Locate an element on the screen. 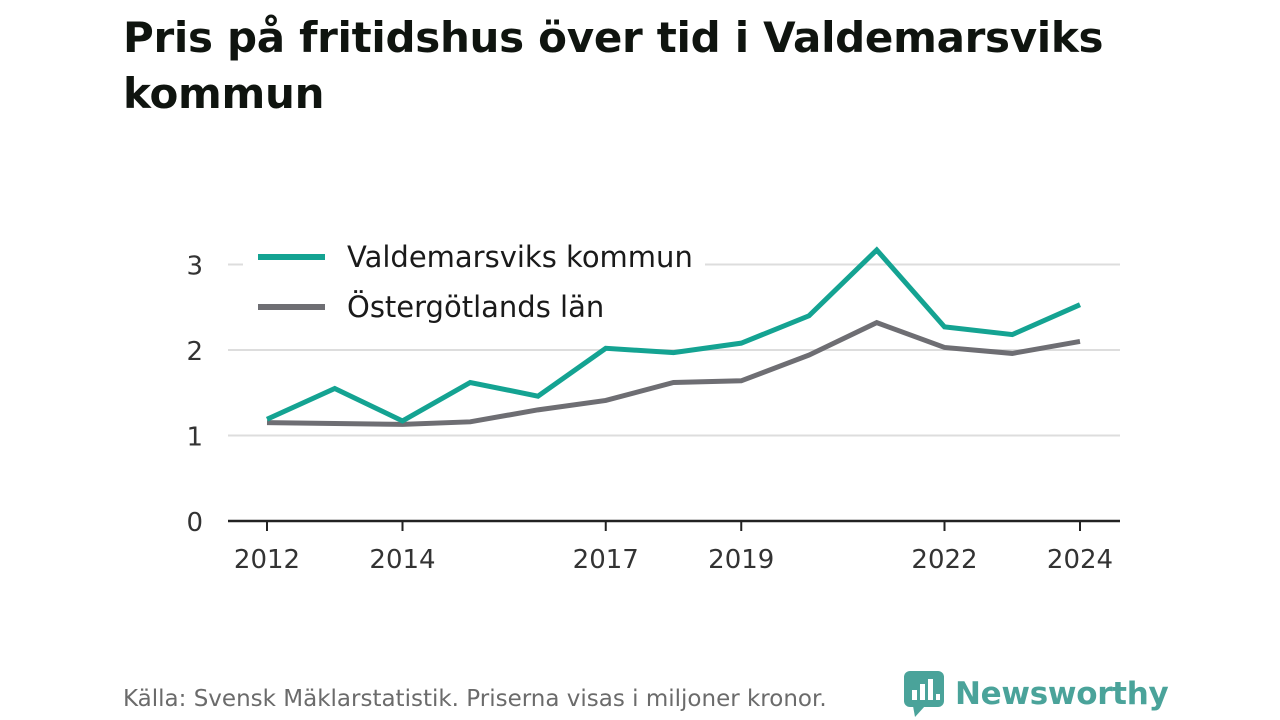 The width and height of the screenshot is (1280, 720). x-tick-label: 2012 is located at coordinates (267, 560).